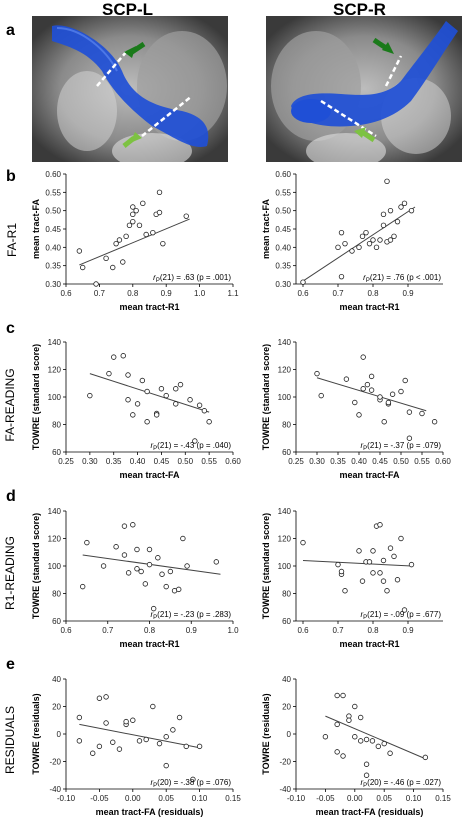 The image size is (474, 824). I want to click on tract-right, so click(374, 74).